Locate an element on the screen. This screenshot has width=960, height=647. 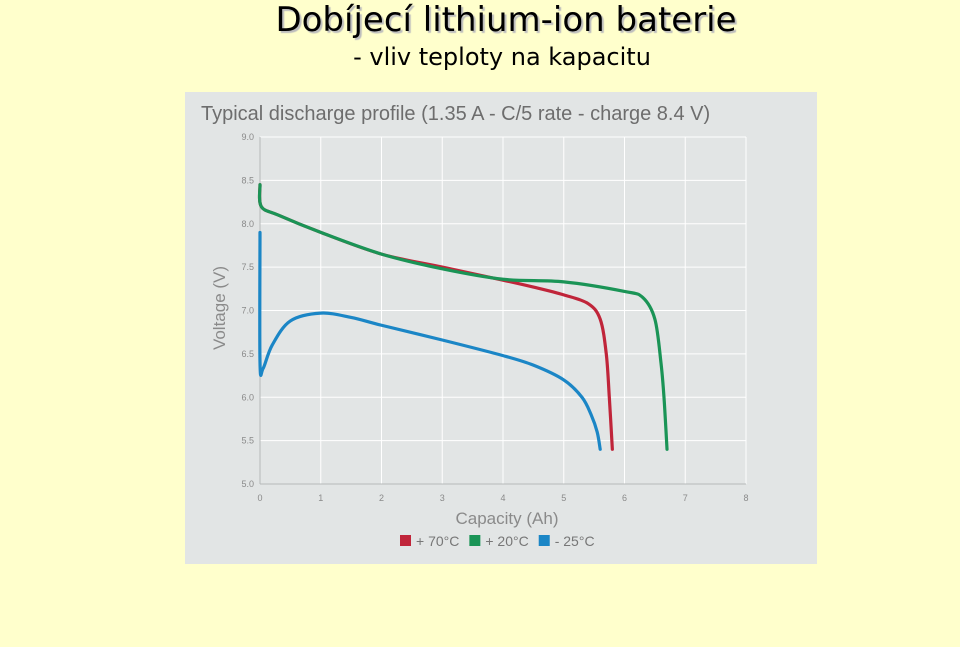
slide-subtitle: - vliv teploty na kapacitu is located at coordinates (502, 57).